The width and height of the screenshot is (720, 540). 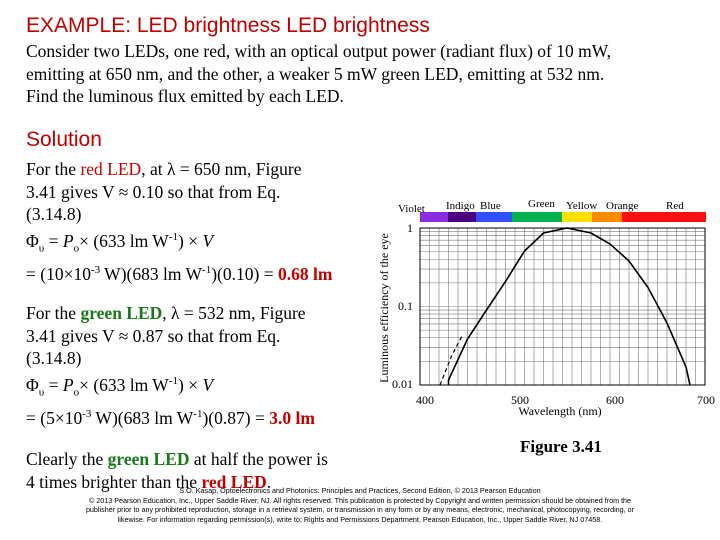 I want to click on text: 3.41 gives V ≈ 0.87 so that from Eq., so click(x=153, y=335).